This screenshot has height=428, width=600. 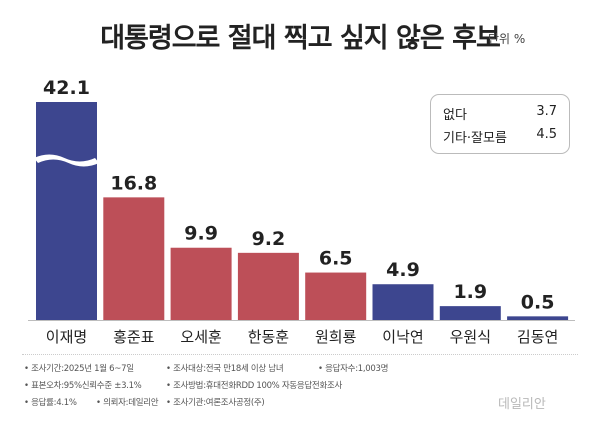 I want to click on footer-divider, so click(x=300, y=354).